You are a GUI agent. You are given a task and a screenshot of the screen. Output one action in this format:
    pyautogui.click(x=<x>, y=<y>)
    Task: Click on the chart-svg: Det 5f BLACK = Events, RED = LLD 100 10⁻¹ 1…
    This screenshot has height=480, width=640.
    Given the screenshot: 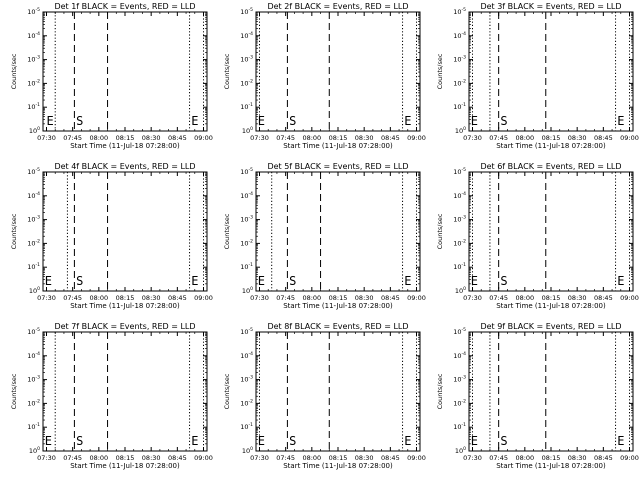 What is the action you would take?
    pyautogui.click(x=324, y=236)
    